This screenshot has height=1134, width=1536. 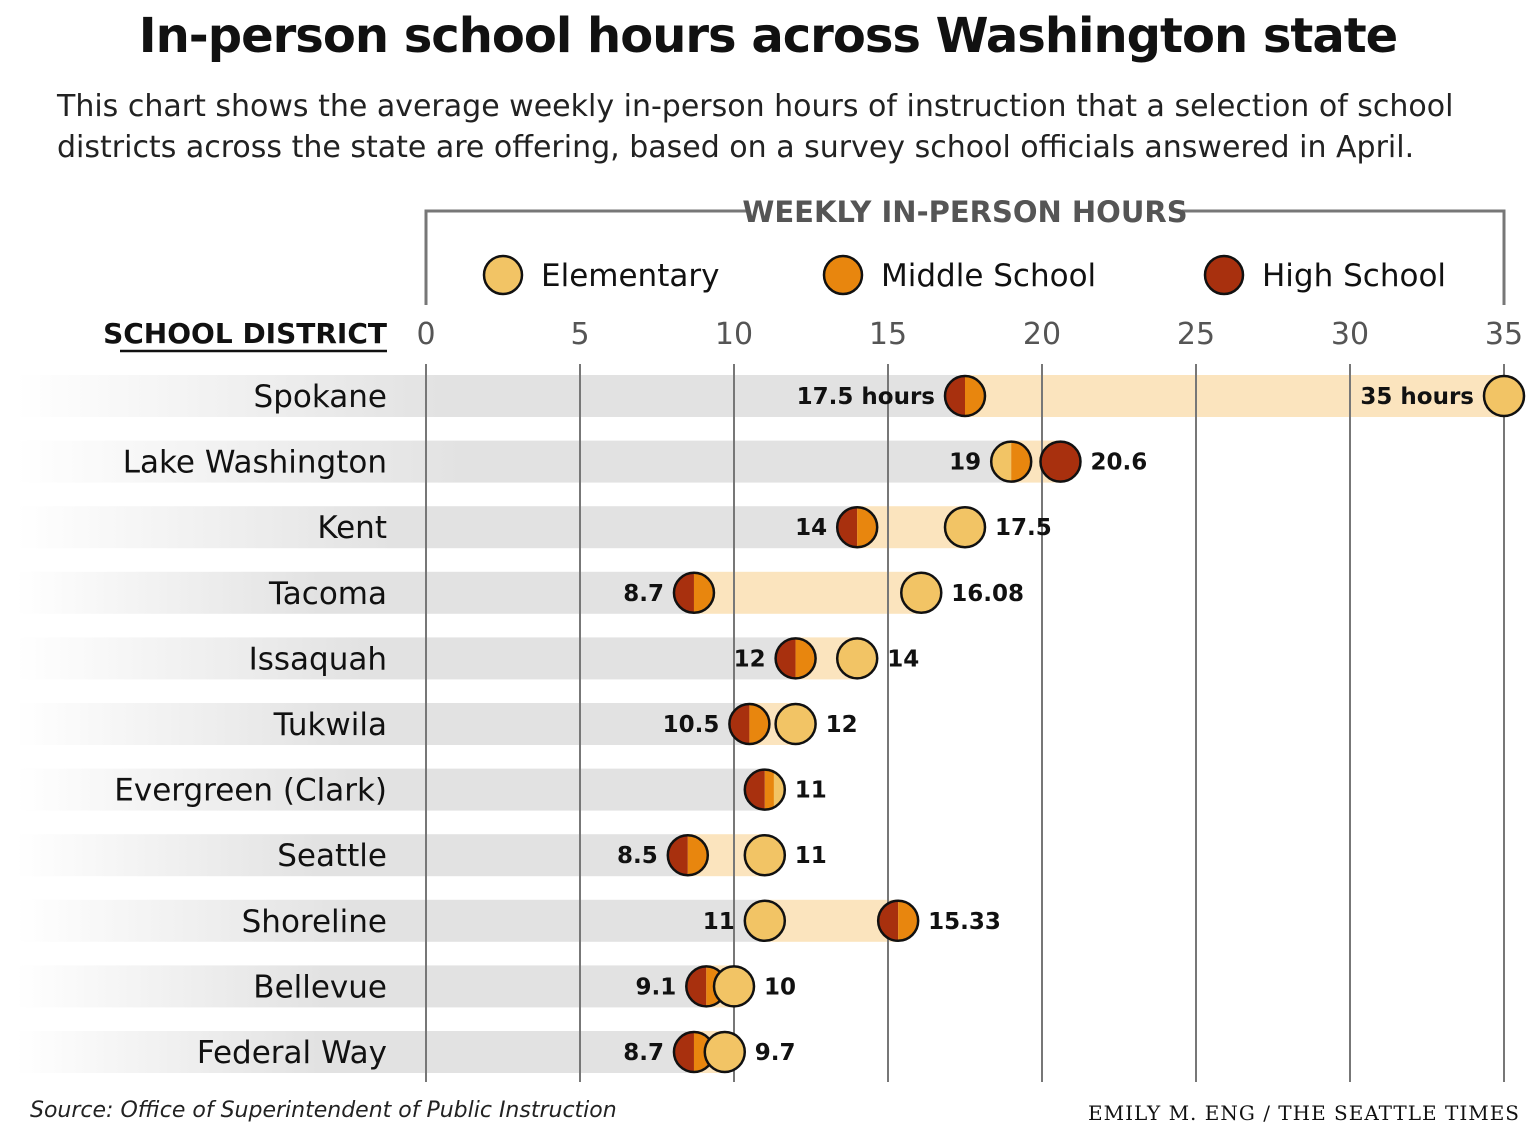 I want to click on dot-elementary-middle-elementary-half, so click(x=1001, y=461).